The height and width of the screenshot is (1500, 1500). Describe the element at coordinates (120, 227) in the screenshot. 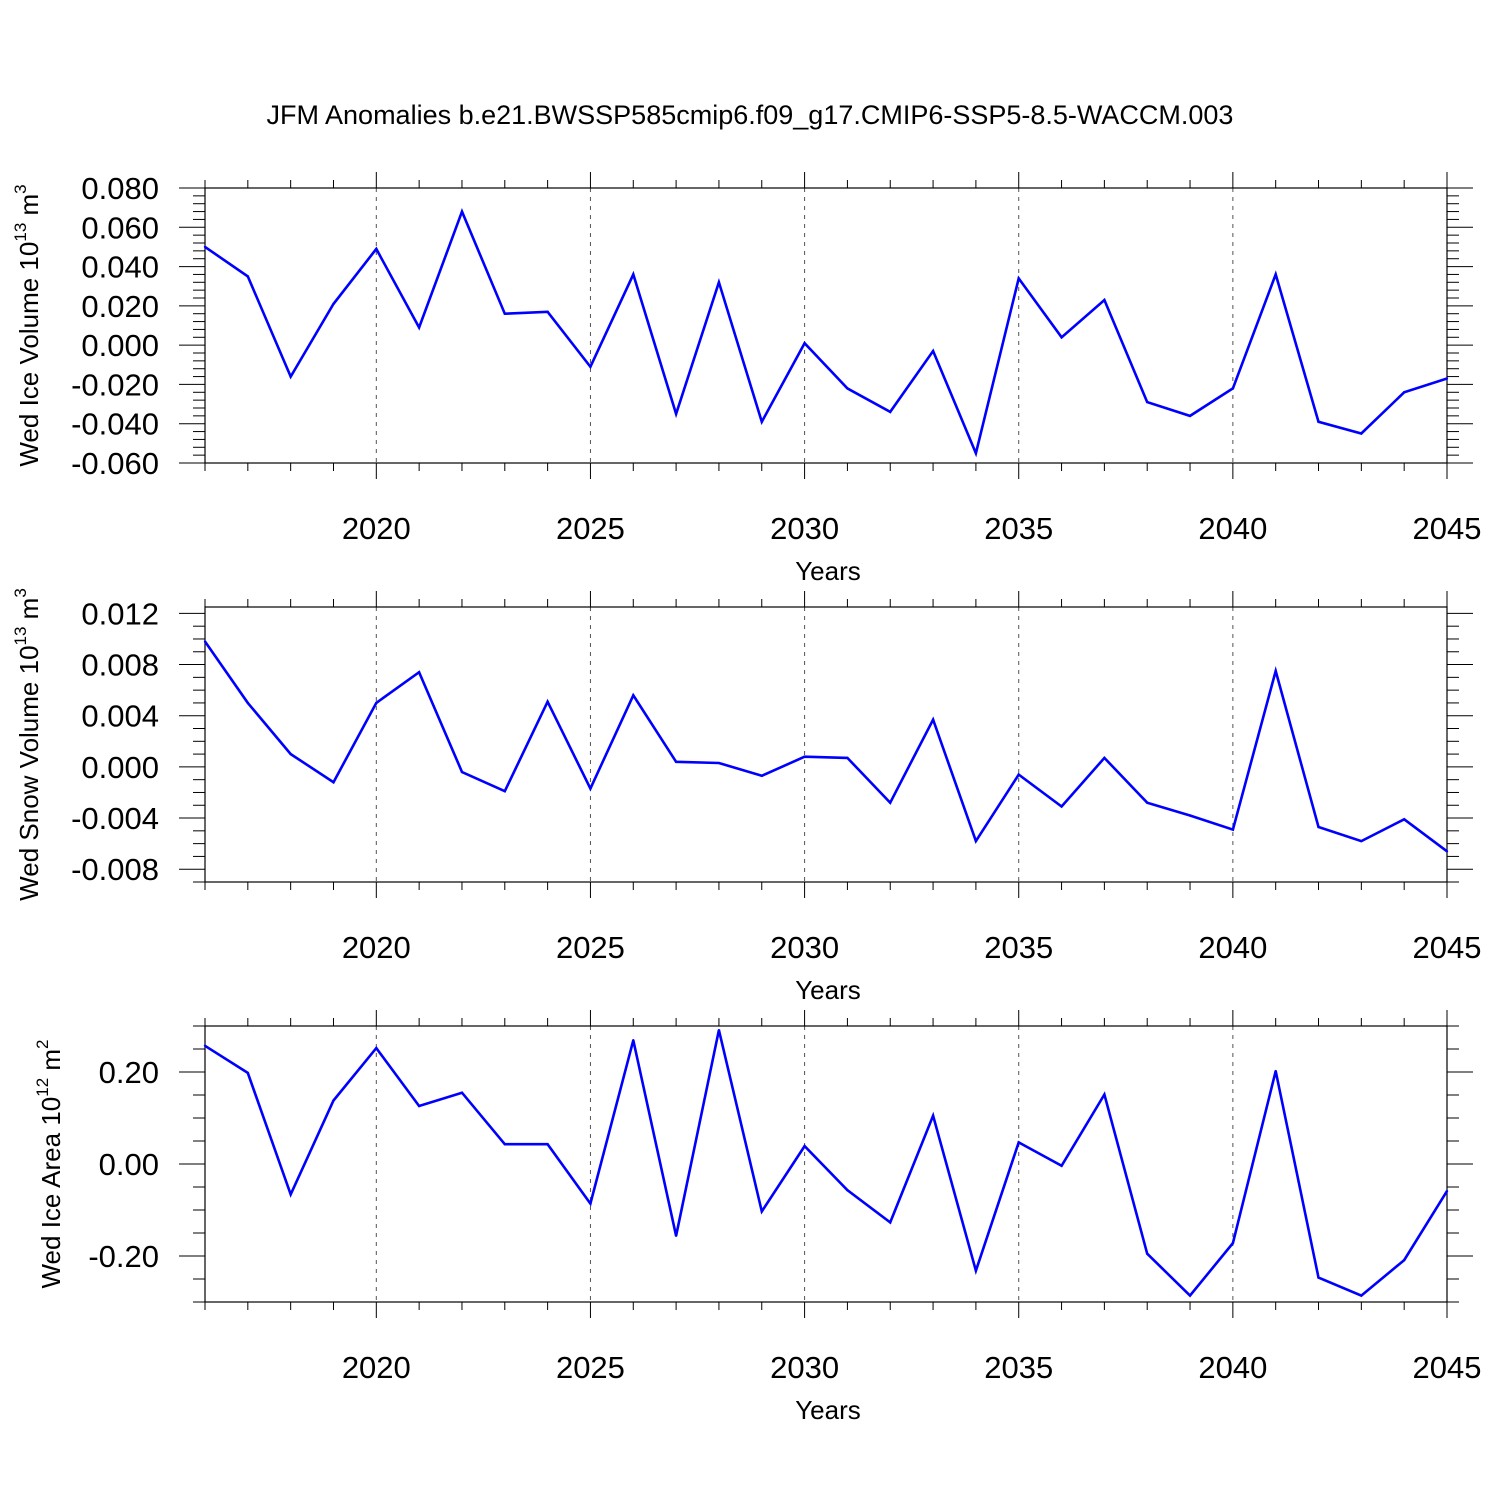

I see `y-tick-label: 0.060` at that location.